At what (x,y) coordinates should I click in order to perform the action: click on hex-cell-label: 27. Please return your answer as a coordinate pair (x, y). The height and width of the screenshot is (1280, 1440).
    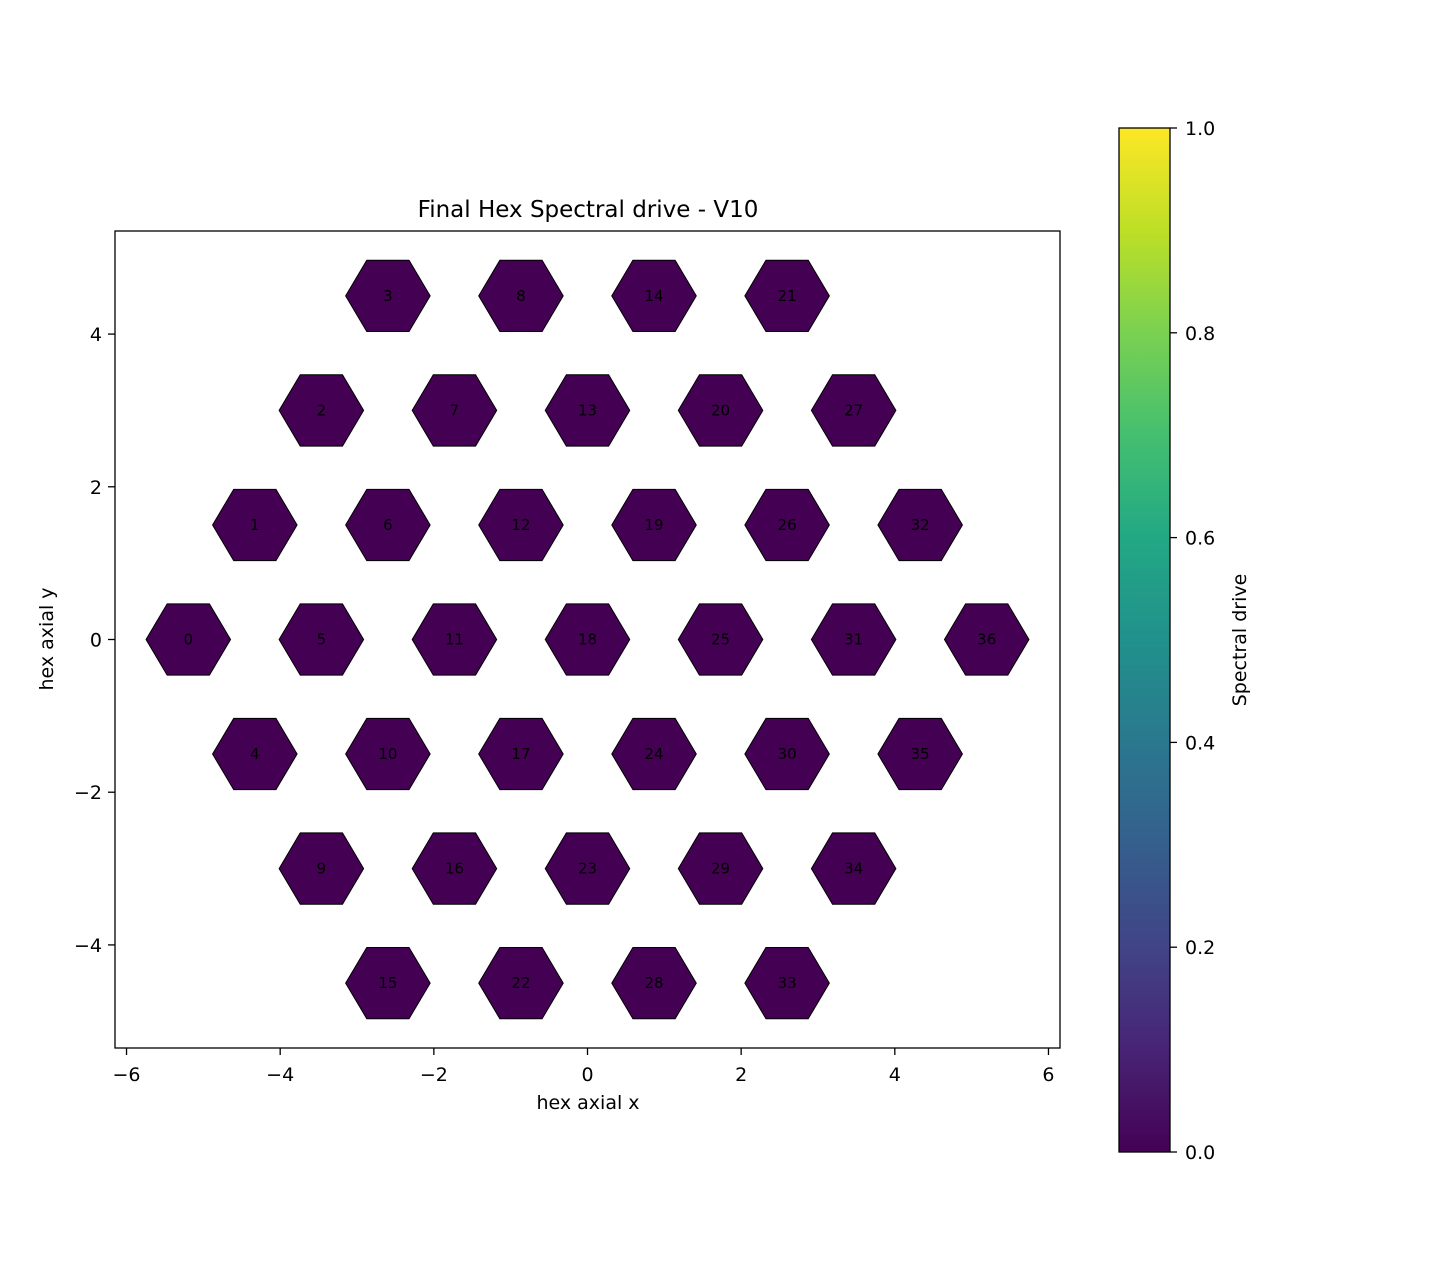
    Looking at the image, I should click on (853, 410).